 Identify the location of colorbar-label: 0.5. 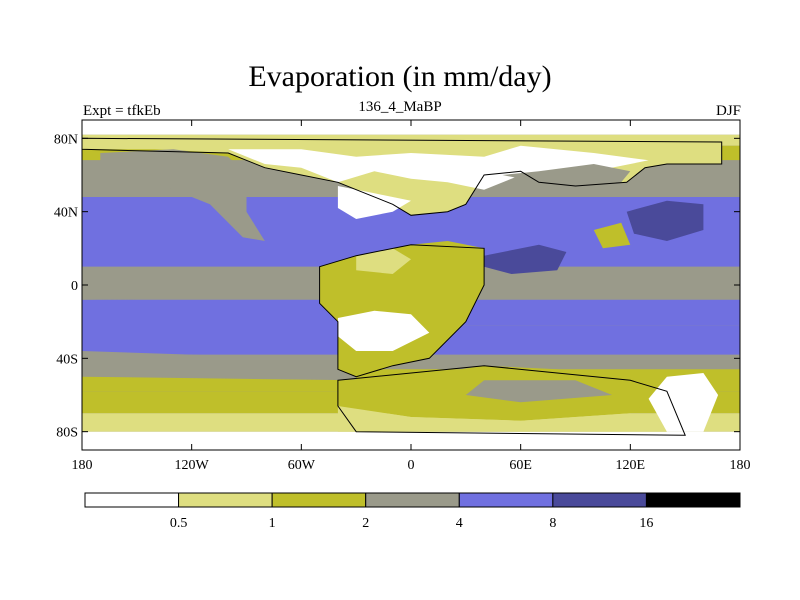
(179, 523).